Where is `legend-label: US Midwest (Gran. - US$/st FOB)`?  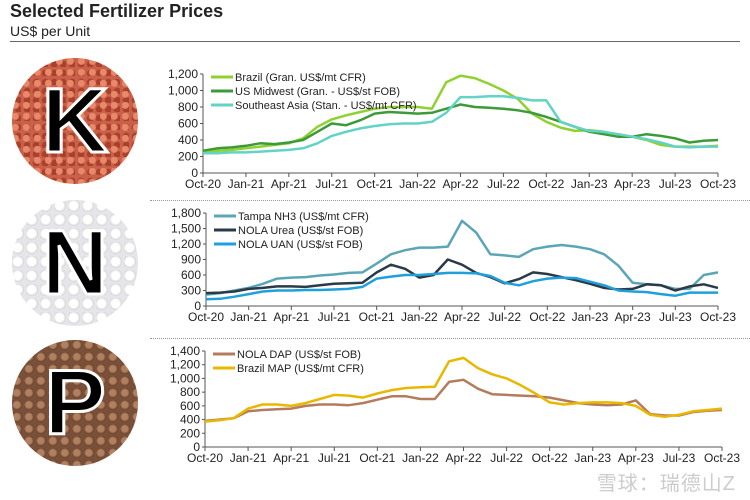
legend-label: US Midwest (Gran. - US$/st FOB) is located at coordinates (317, 92).